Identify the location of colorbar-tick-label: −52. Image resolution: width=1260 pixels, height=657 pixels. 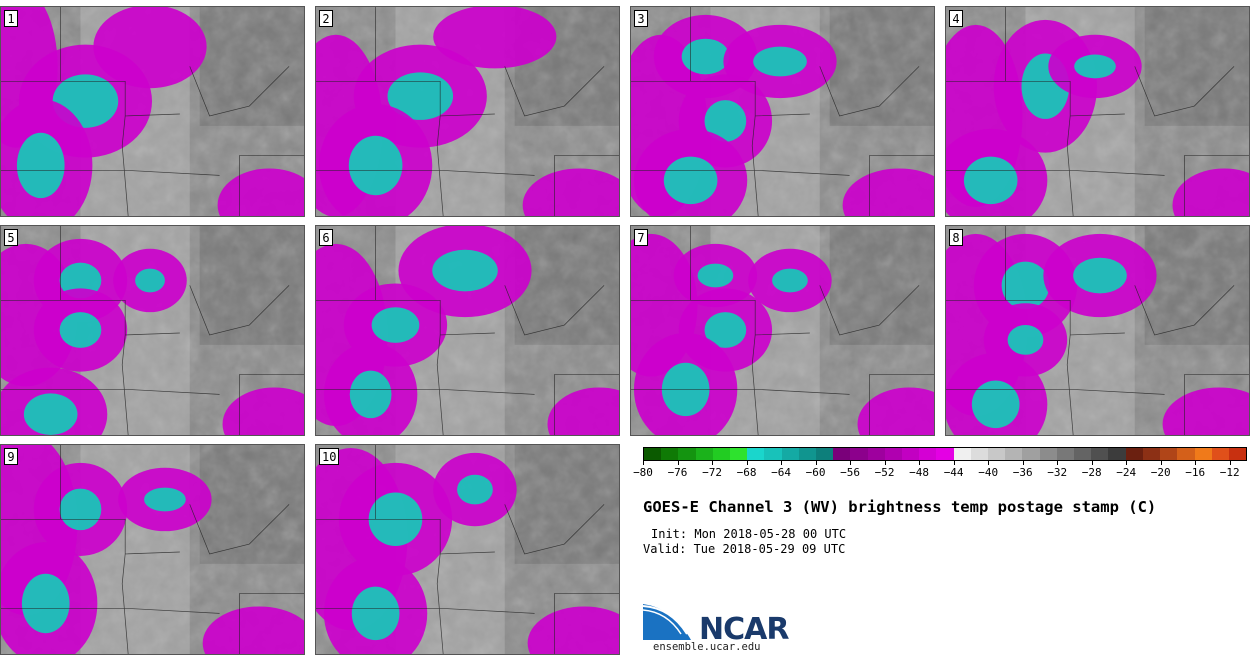
(884, 472).